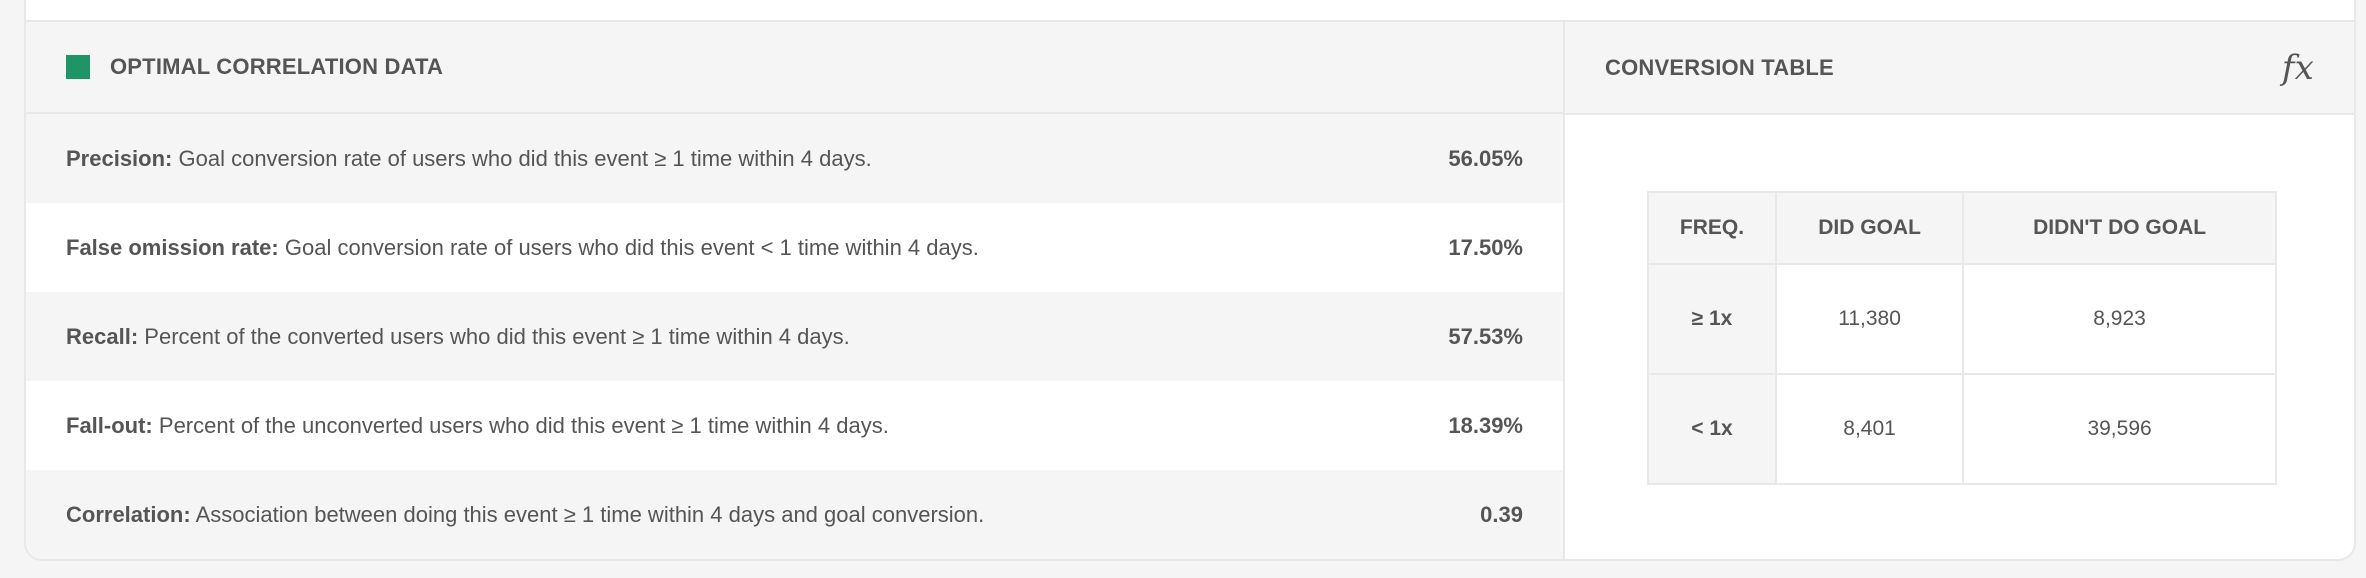 The image size is (2366, 578). I want to click on header-freq: FREQ., so click(1712, 228).